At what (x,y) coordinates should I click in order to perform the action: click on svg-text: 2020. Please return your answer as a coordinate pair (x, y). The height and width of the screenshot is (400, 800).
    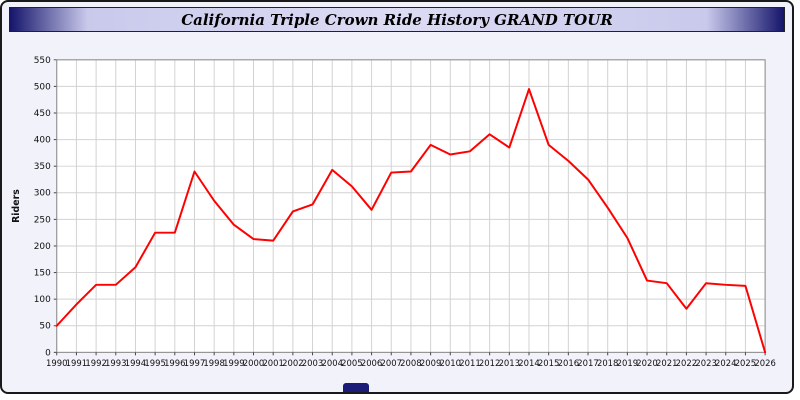
    Looking at the image, I should click on (646, 363).